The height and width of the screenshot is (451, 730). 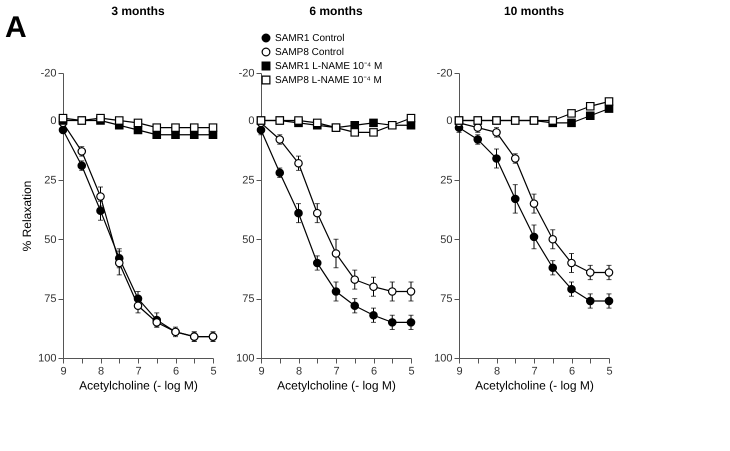 What do you see at coordinates (27, 216) in the screenshot?
I see `y-axis-title: % Relaxation` at bounding box center [27, 216].